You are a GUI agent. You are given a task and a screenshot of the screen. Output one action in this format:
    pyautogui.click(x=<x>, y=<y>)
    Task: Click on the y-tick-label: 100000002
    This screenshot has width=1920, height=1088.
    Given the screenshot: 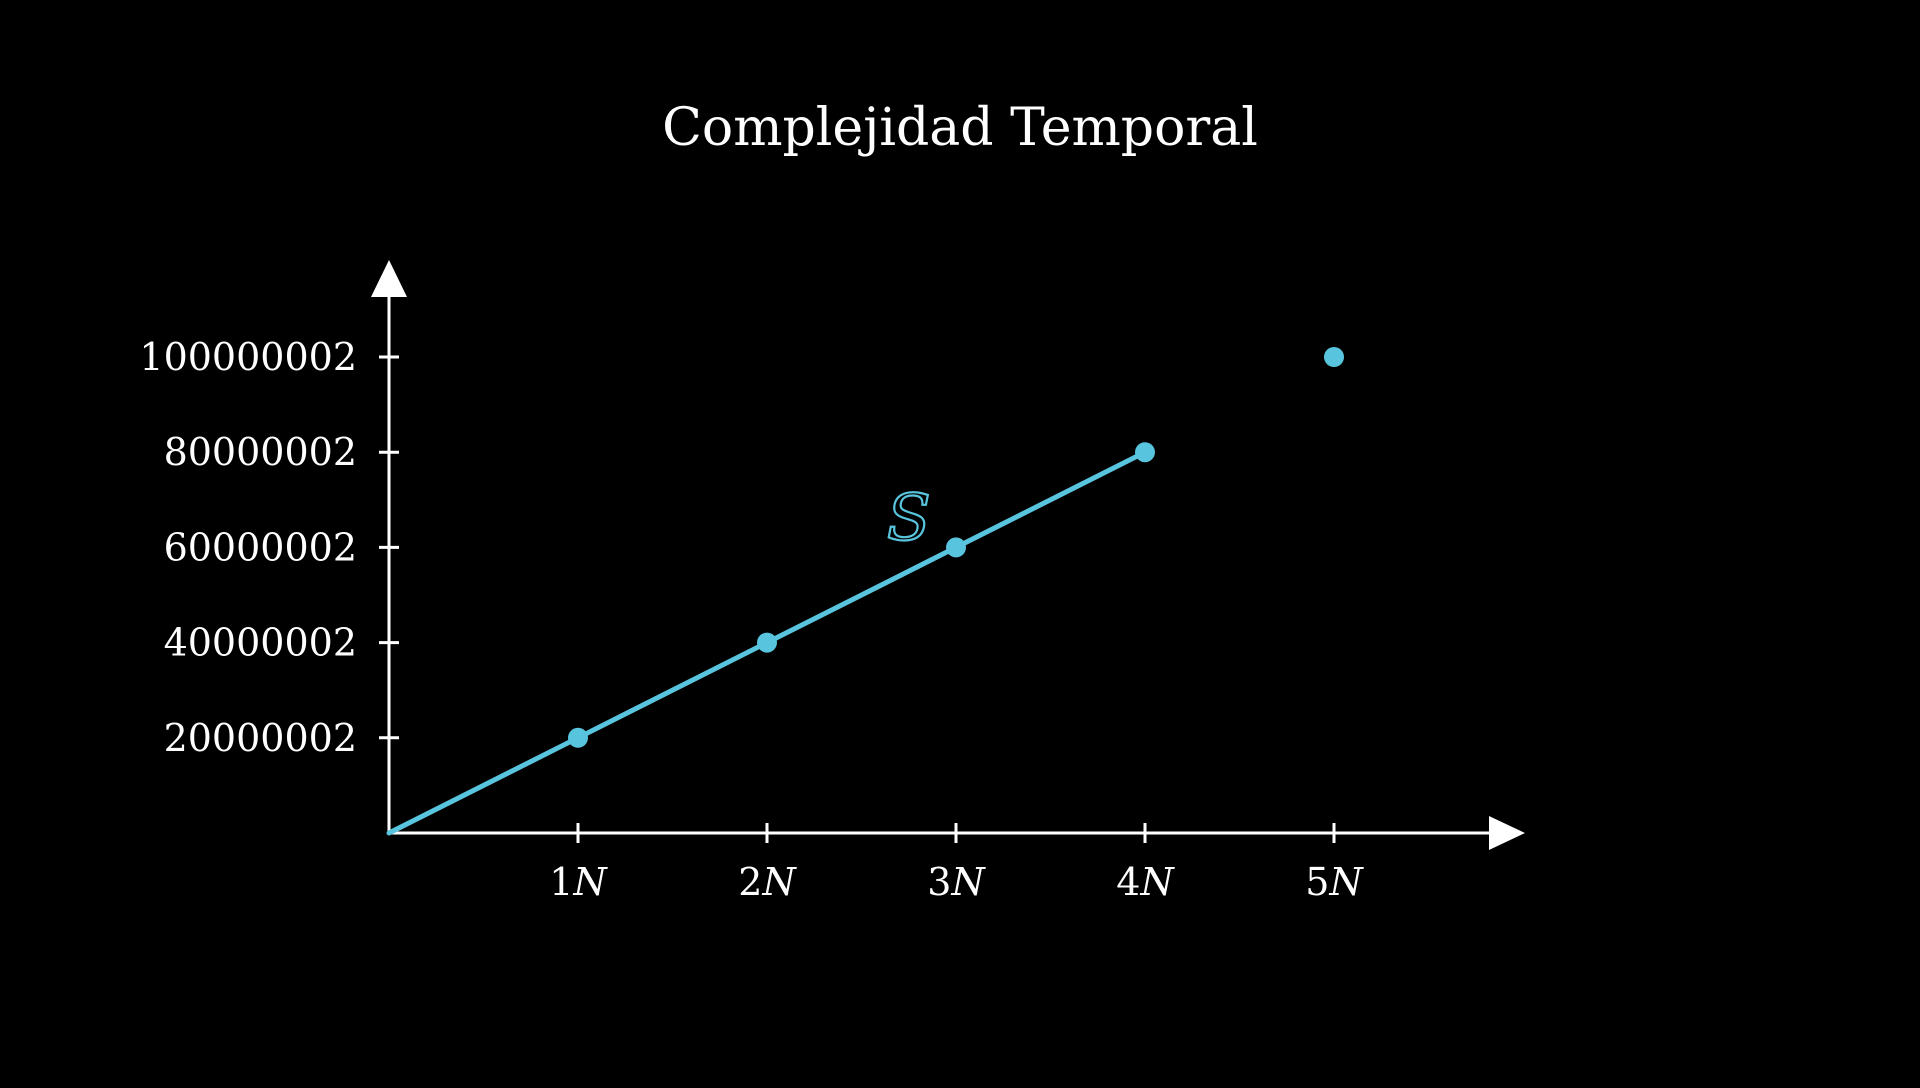 What is the action you would take?
    pyautogui.click(x=248, y=357)
    